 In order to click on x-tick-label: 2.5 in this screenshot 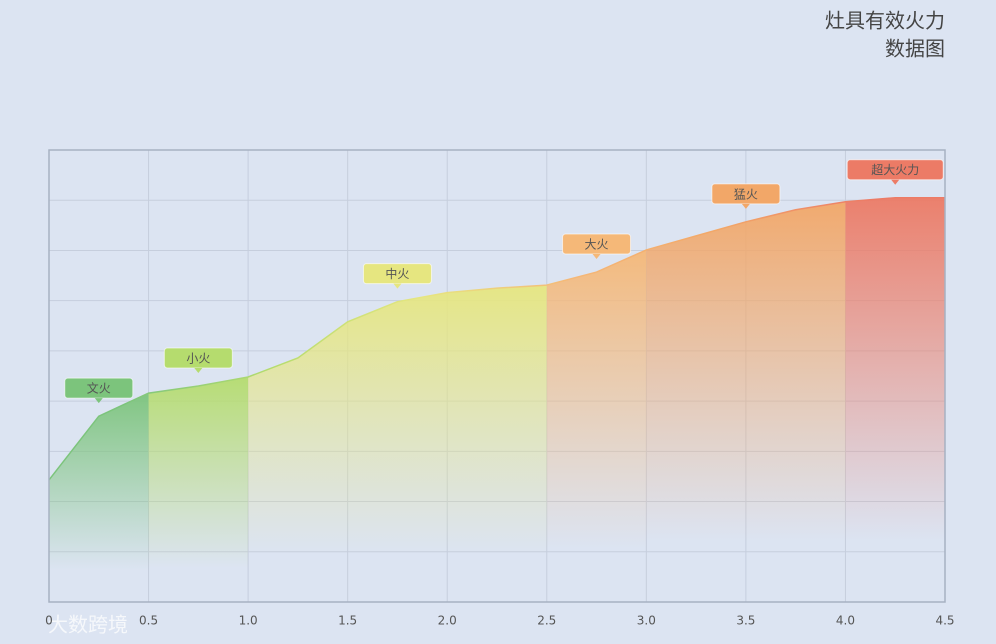, I will do `click(546, 621)`.